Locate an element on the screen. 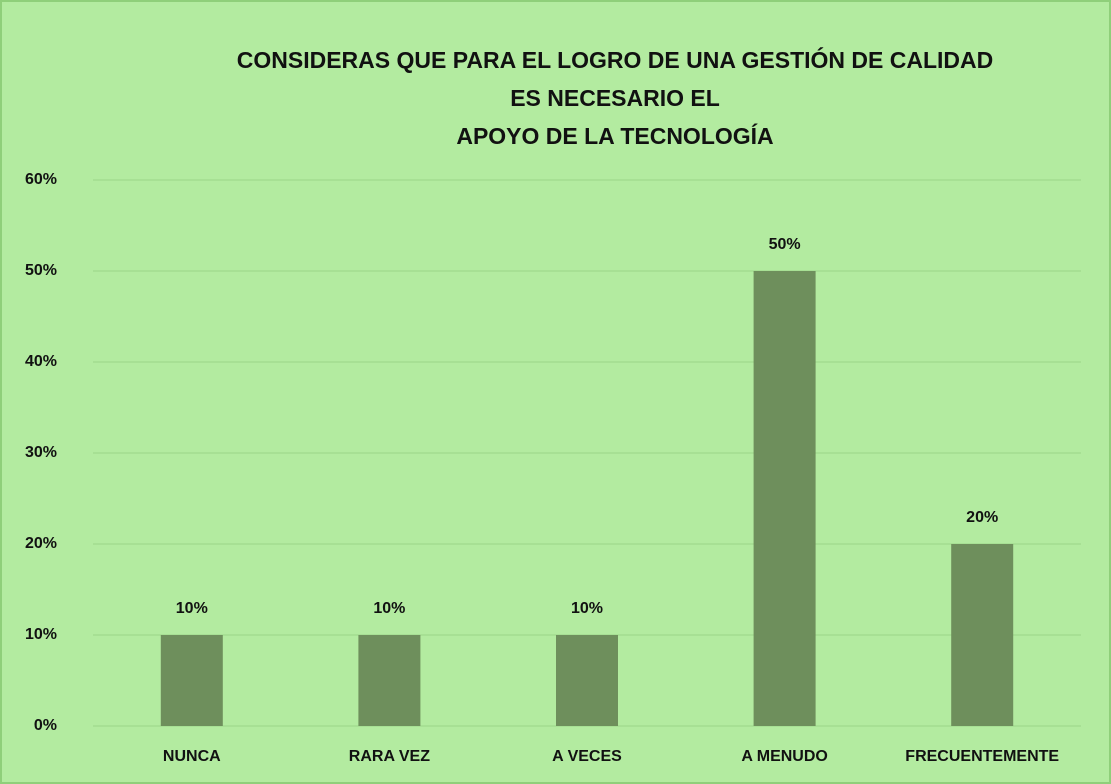 This screenshot has height=784, width=1111. y-tick-label: 60% is located at coordinates (41, 179).